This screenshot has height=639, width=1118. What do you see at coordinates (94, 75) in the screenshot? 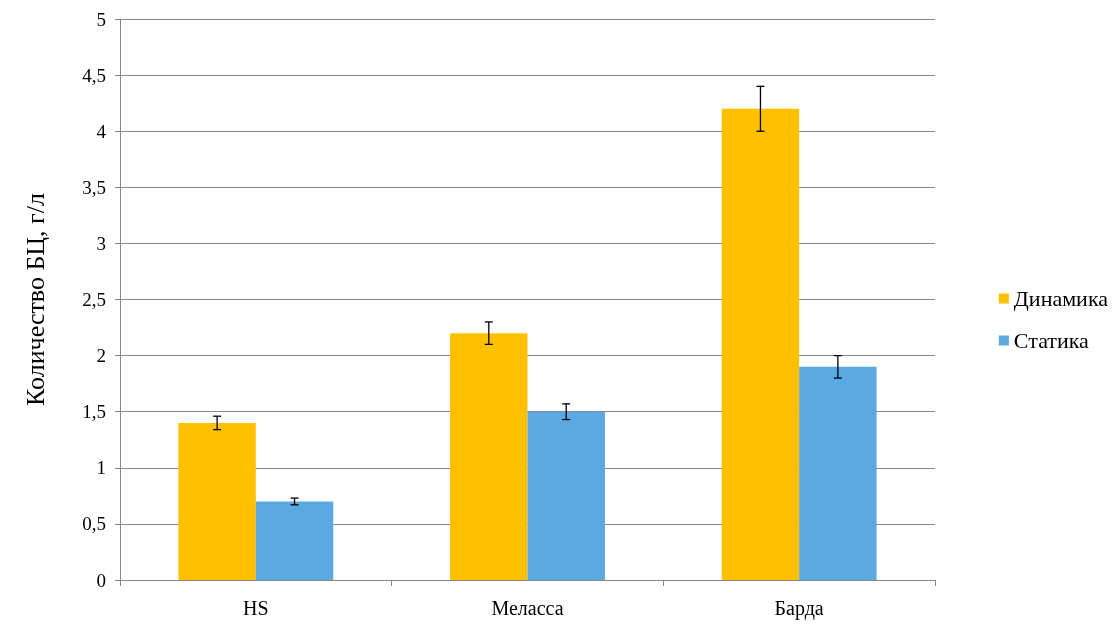
I see `y-tick-label: 4,5` at bounding box center [94, 75].